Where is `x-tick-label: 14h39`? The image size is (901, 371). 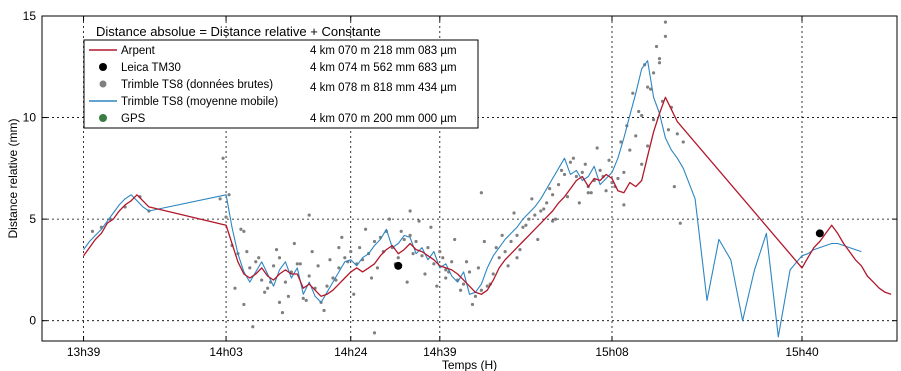 x-tick-label: 14h39 is located at coordinates (440, 352).